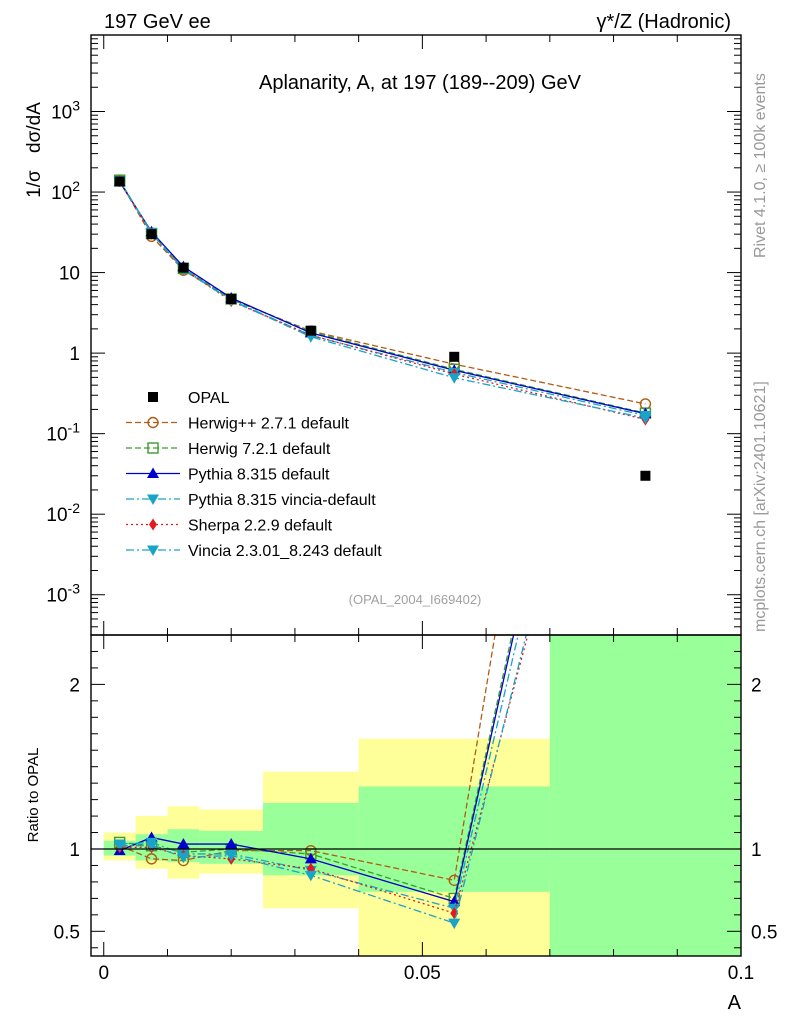  What do you see at coordinates (259, 475) in the screenshot?
I see `legend-label-3: Pythia 8.315 default` at bounding box center [259, 475].